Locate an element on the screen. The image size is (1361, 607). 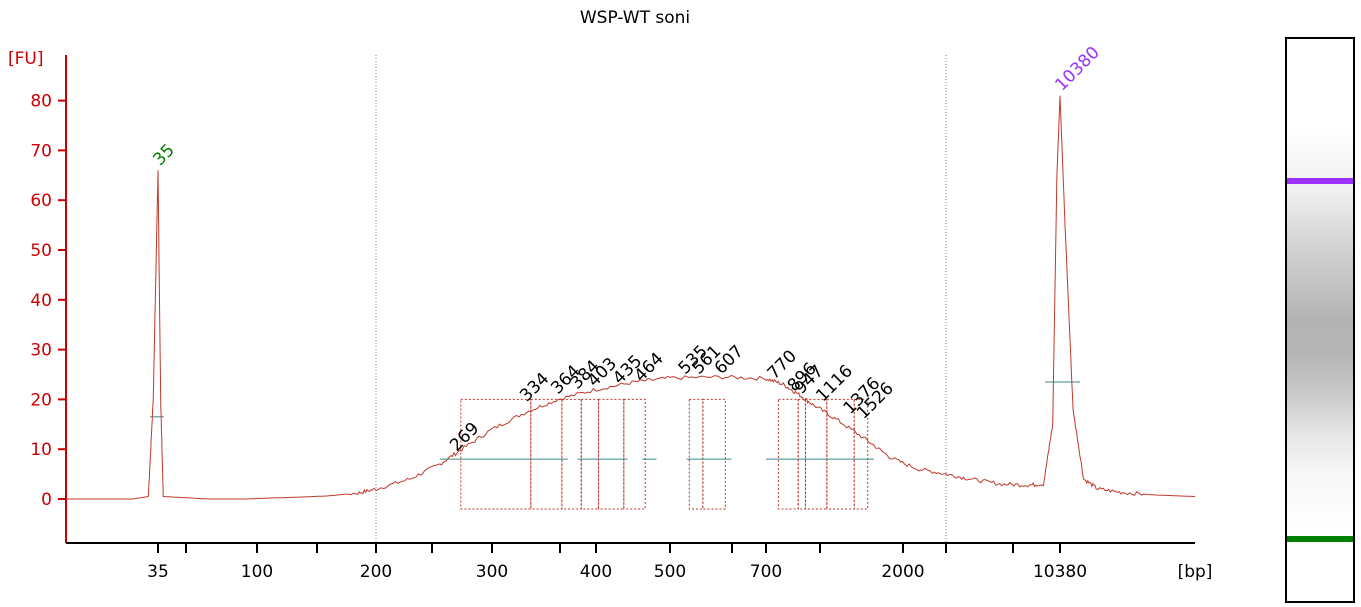
marker-peak-label: 35 is located at coordinates (163, 154).